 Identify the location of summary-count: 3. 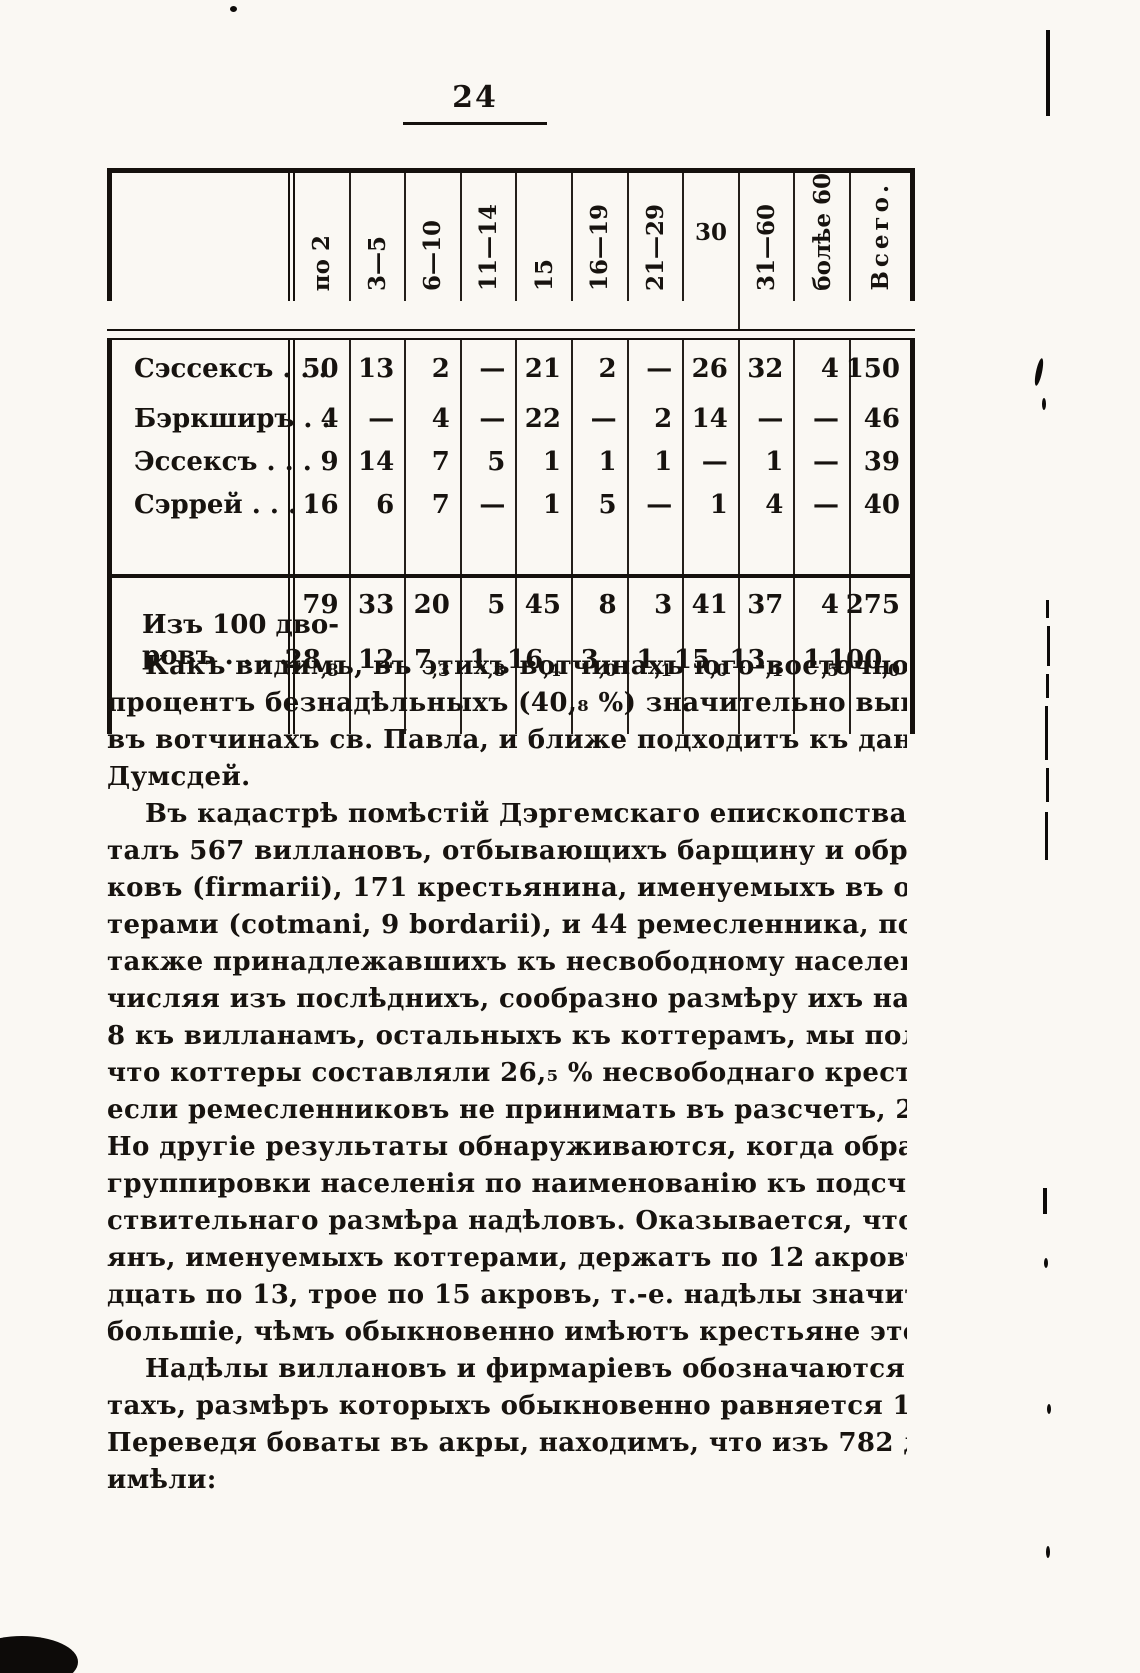
(657, 605).